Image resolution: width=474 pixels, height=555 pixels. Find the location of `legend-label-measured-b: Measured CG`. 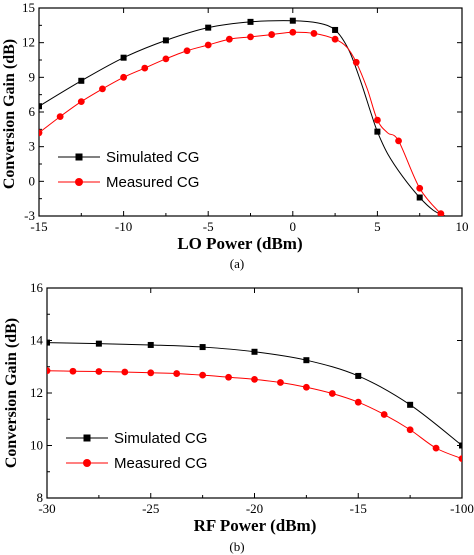

legend-label-measured-b: Measured CG is located at coordinates (160, 463).